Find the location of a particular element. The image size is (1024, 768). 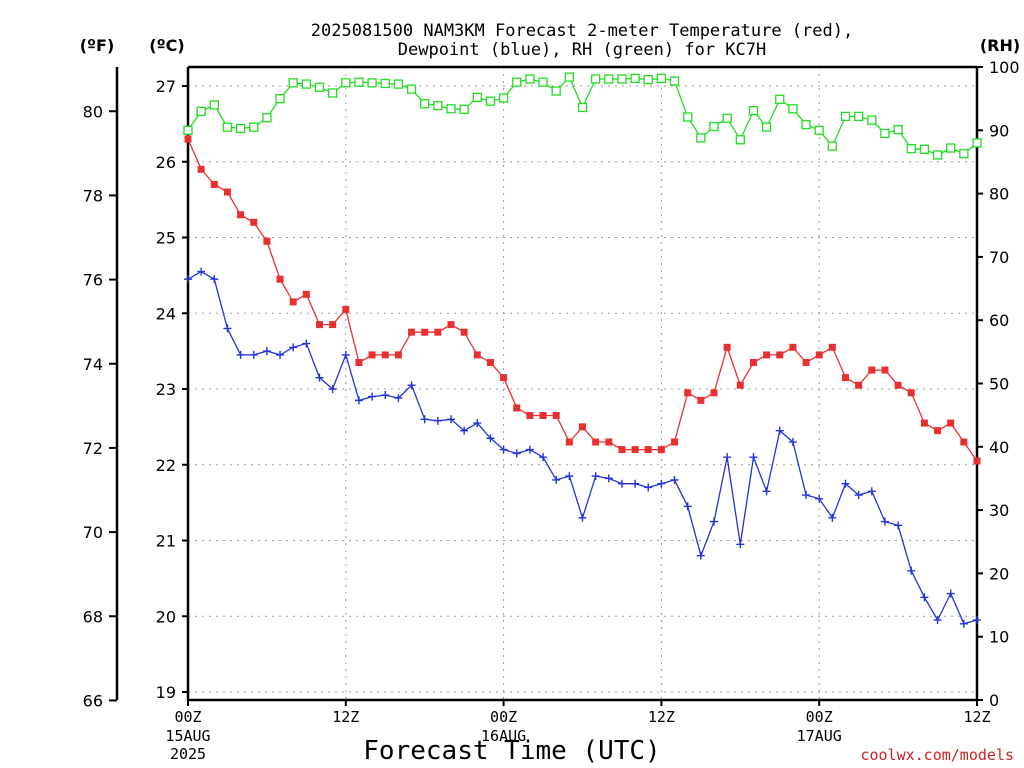

date-tick-label: 16AUG is located at coordinates (503, 736).